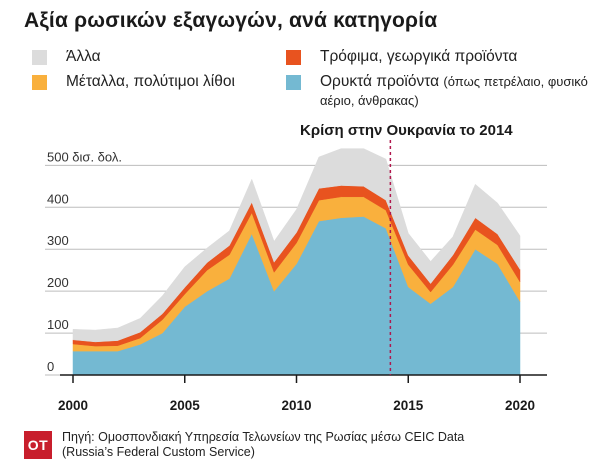  I want to click on legend-label-food: Τρόφιμα, γεωργικά προϊόντα, so click(419, 56).